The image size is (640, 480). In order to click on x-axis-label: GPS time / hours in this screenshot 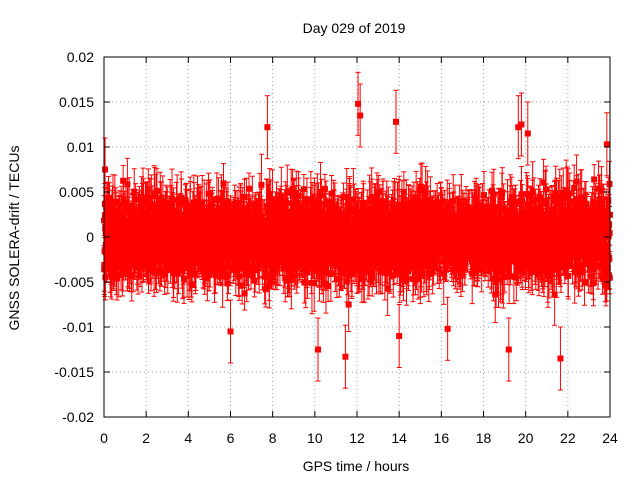, I will do `click(356, 466)`.